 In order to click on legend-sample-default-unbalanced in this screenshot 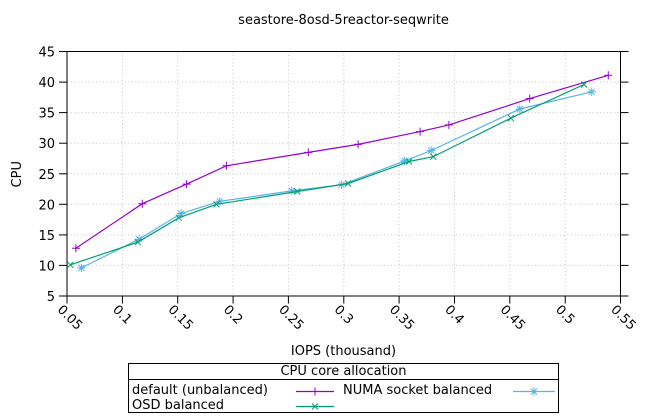, I will do `click(315, 391)`.